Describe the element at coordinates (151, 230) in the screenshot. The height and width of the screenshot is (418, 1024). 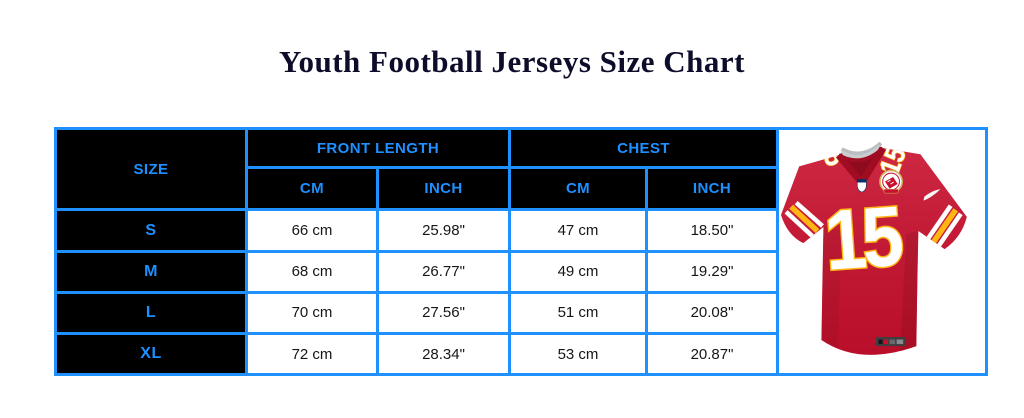
I see `row-label-s: S` at that location.